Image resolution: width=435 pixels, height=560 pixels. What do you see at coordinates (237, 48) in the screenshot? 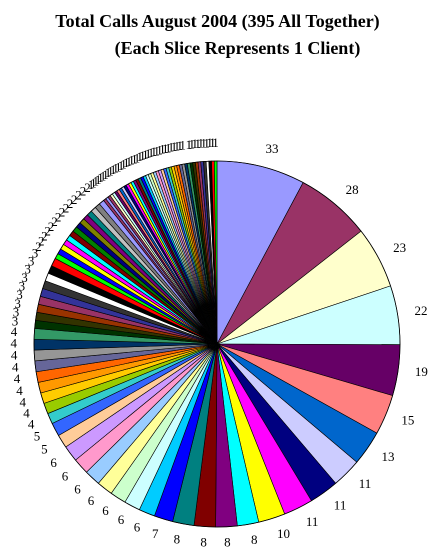
I see `chart-subtitle: (Each Slice Represents 1 Client)` at bounding box center [237, 48].